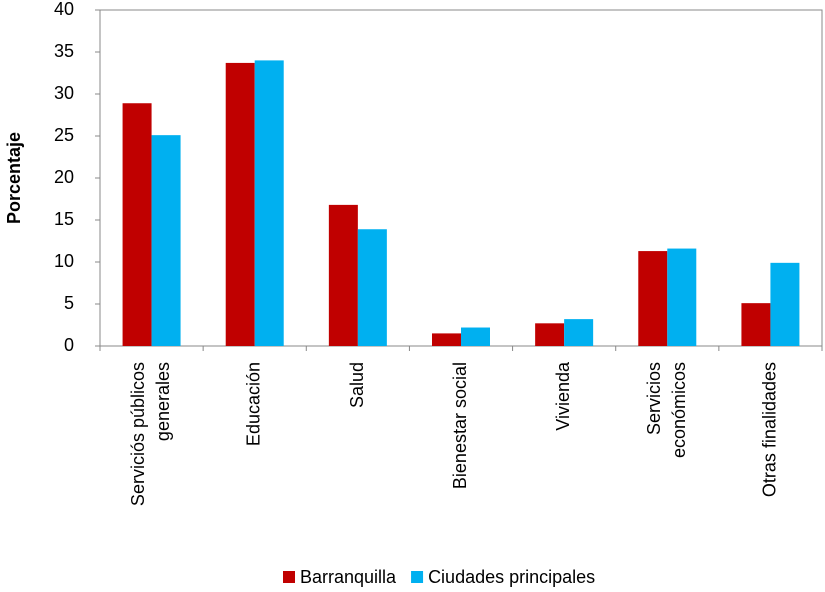 The height and width of the screenshot is (592, 825). What do you see at coordinates (253, 404) in the screenshot?
I see `x-tick-label: Educación` at bounding box center [253, 404].